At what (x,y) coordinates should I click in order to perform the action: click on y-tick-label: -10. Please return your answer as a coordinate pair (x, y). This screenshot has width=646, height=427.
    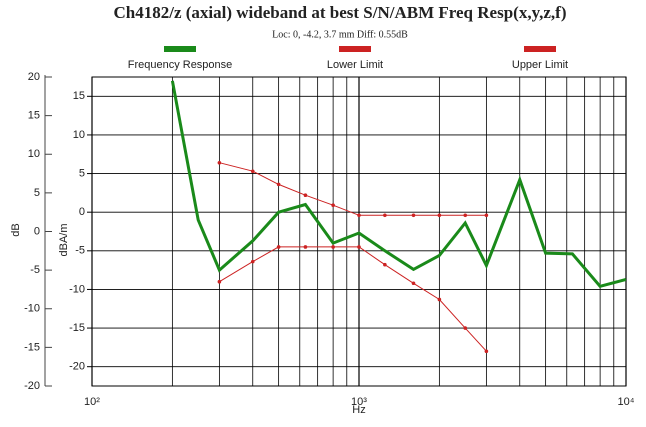
    Looking at the image, I should click on (77, 289).